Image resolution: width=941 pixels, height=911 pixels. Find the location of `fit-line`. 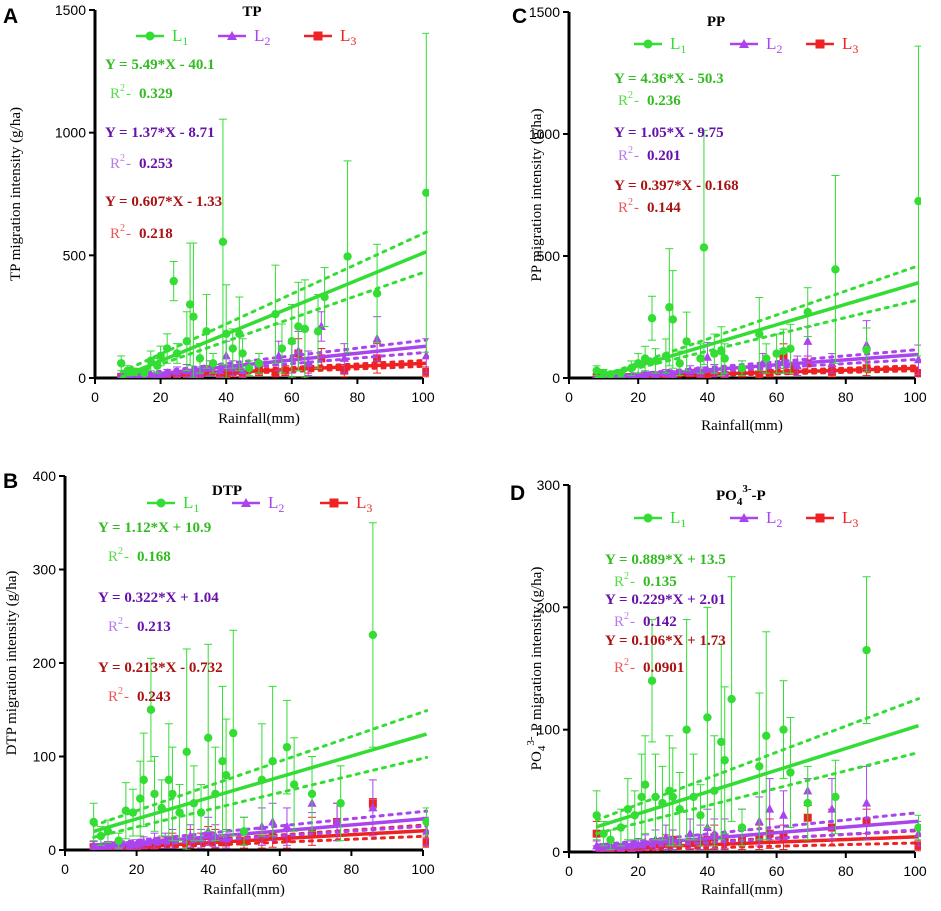

fit-line is located at coordinates (757, 834).